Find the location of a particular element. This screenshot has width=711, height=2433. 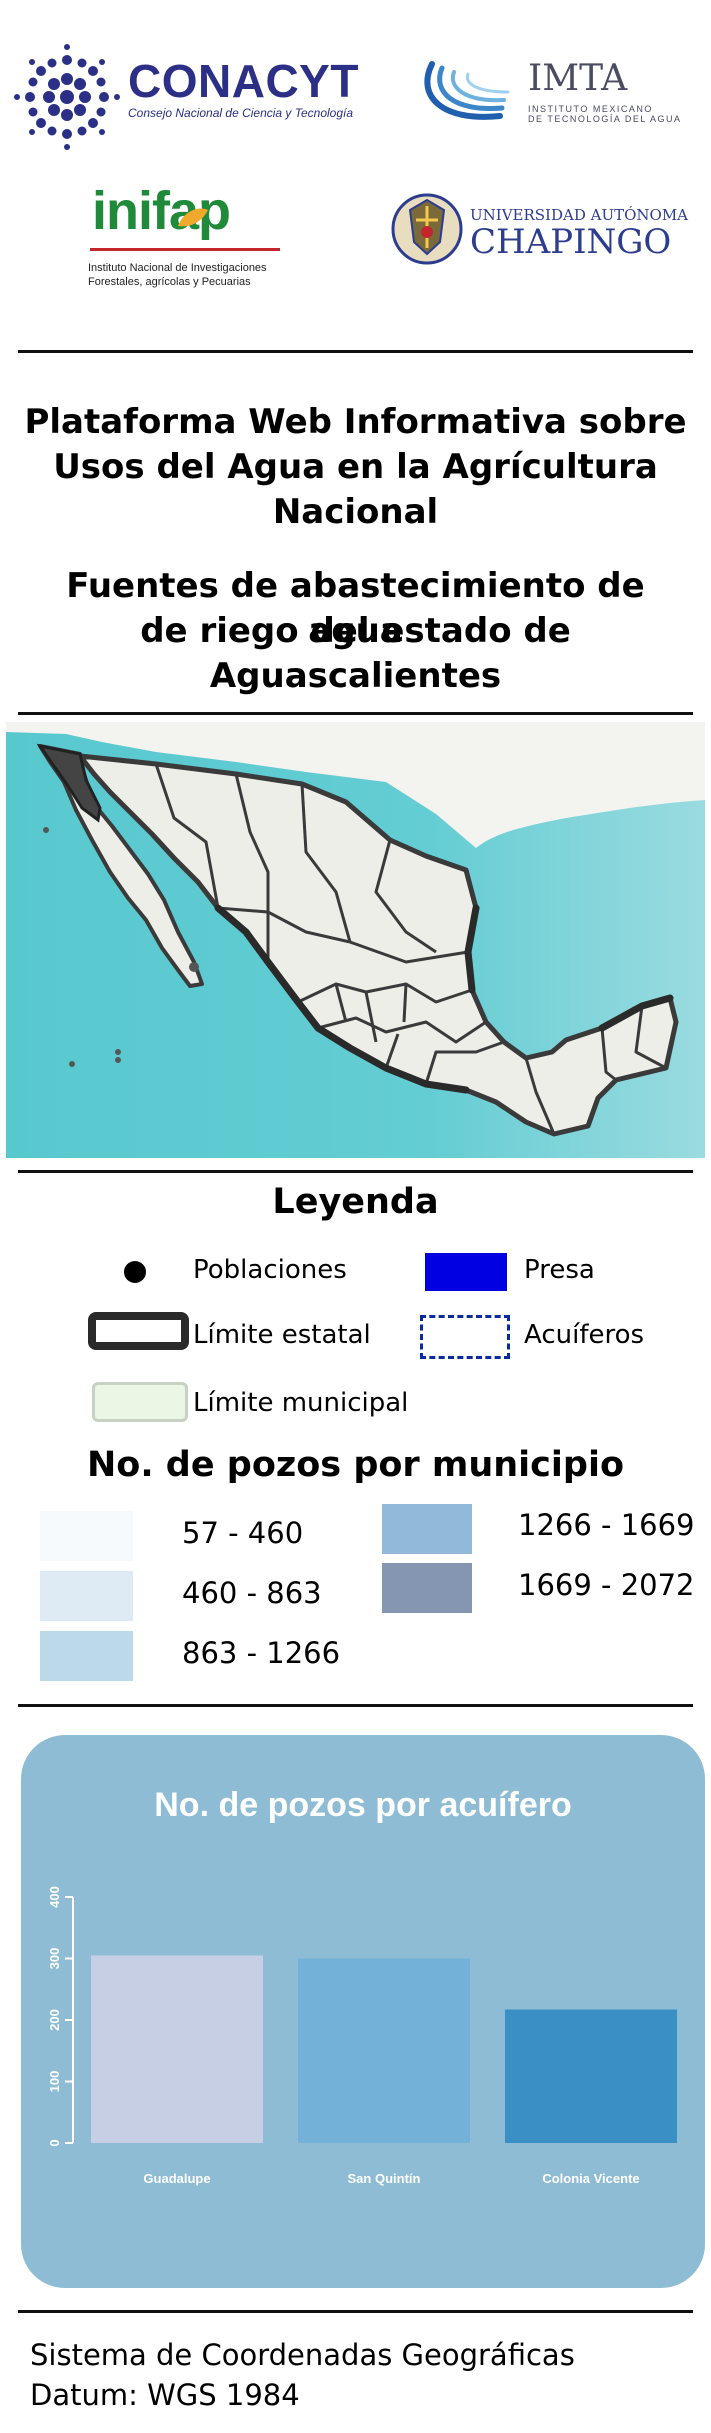

usa-land is located at coordinates (355, 785).